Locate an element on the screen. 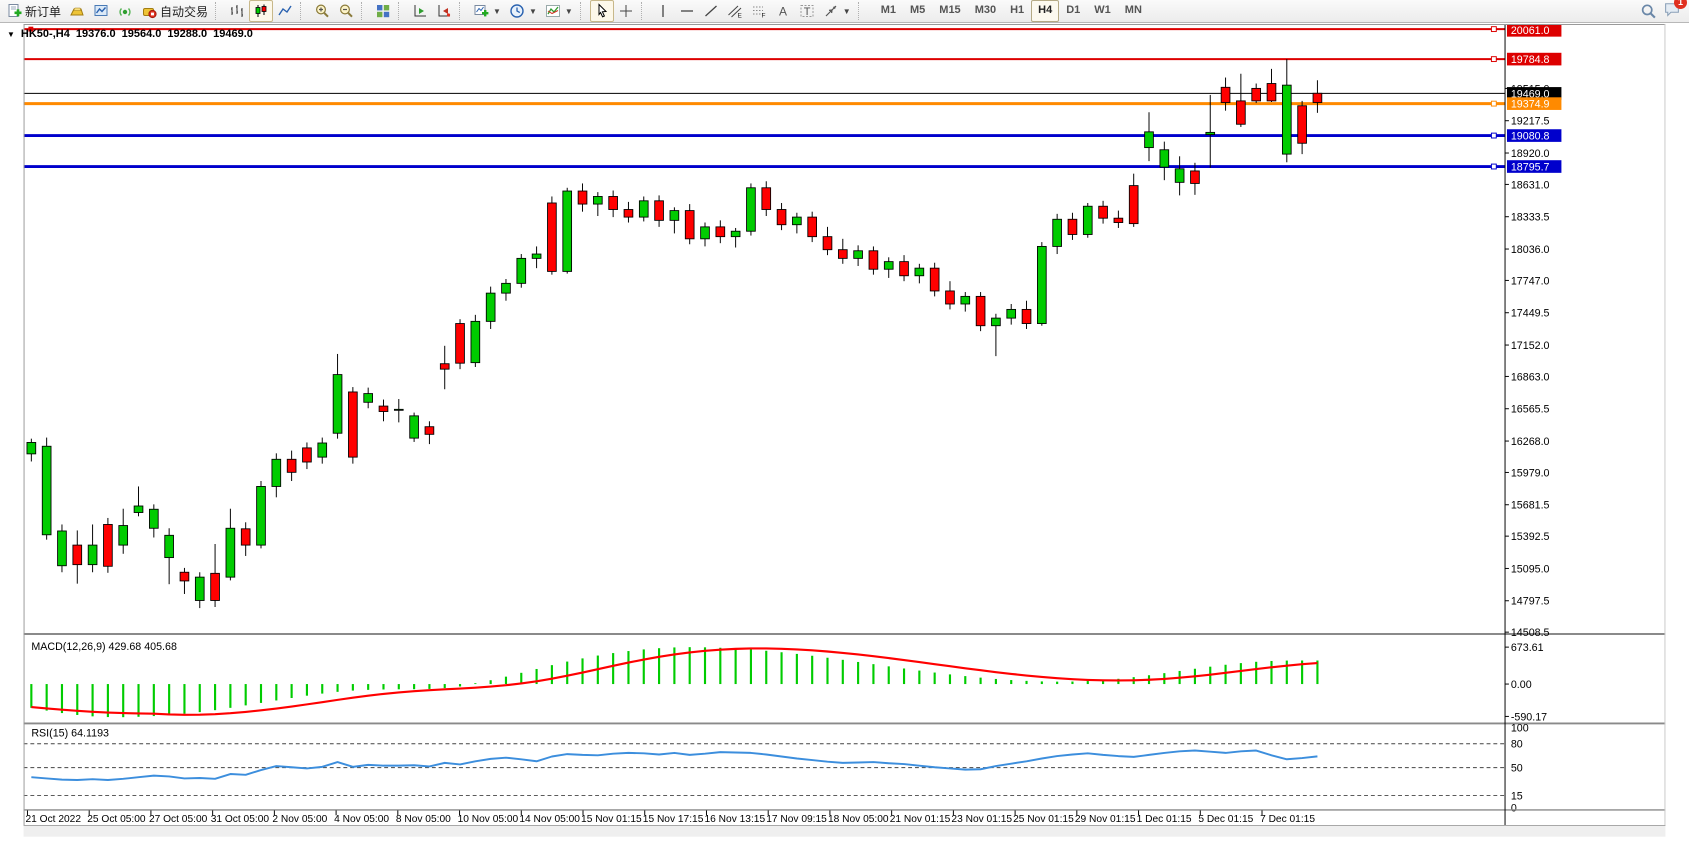  indicators-button: ▼ is located at coordinates (559, 11).